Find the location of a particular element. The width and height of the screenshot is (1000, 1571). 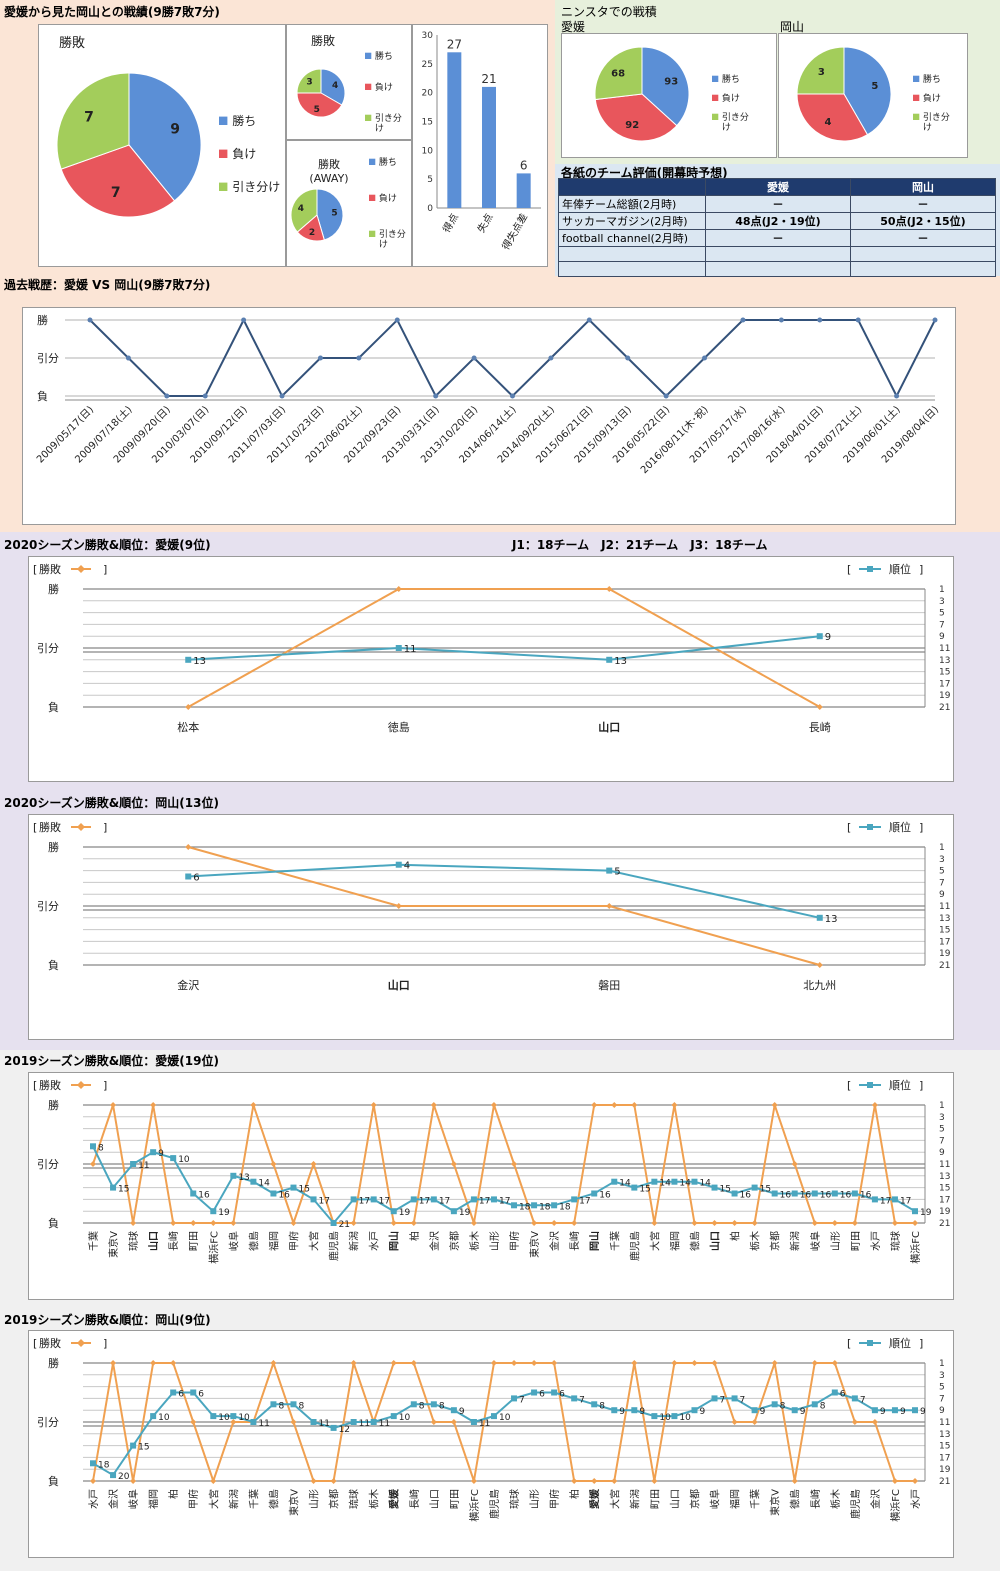

rank-data-label: 17 is located at coordinates (504, 1201).